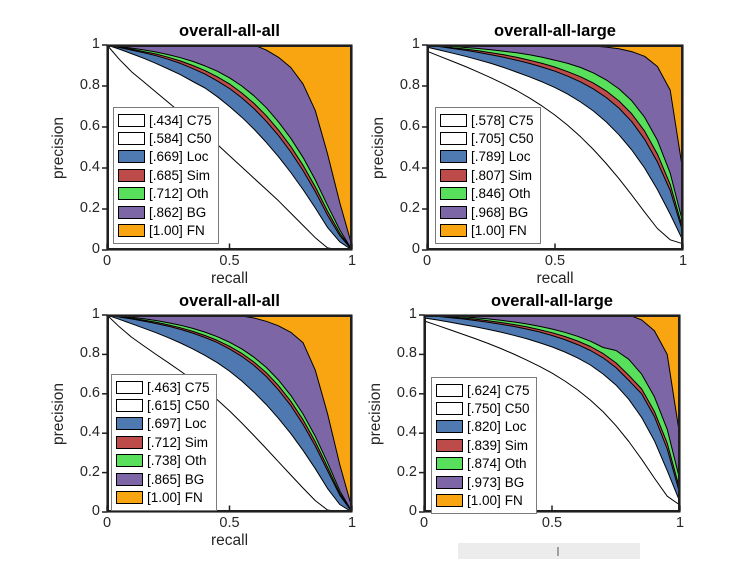  I want to click on legend-text: [.789] Loc, so click(501, 156).